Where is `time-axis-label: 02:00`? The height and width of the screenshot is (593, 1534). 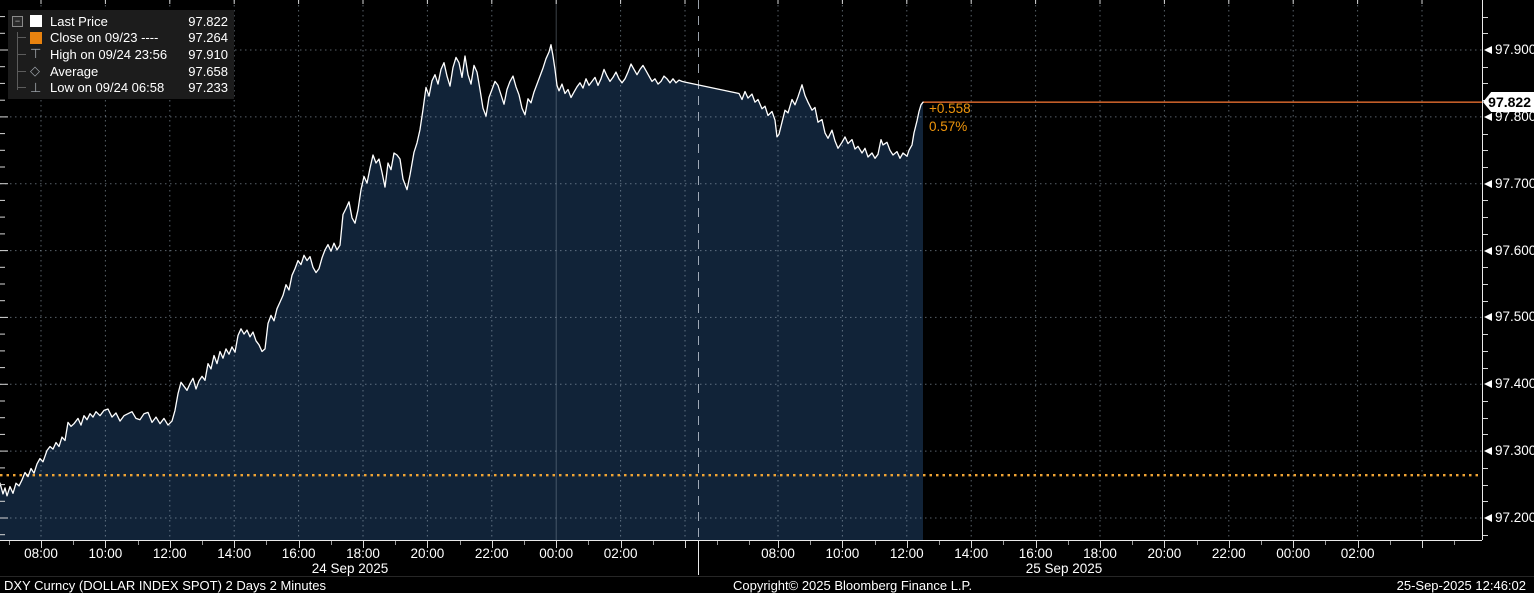
time-axis-label: 02:00 is located at coordinates (1357, 553).